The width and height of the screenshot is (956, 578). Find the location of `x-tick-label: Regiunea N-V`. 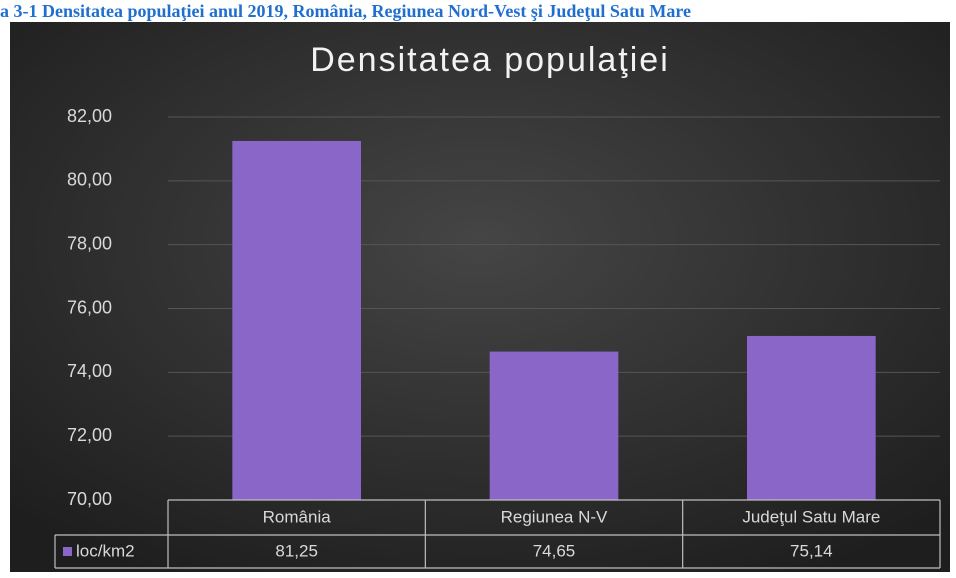

x-tick-label: Regiunea N-V is located at coordinates (554, 516).